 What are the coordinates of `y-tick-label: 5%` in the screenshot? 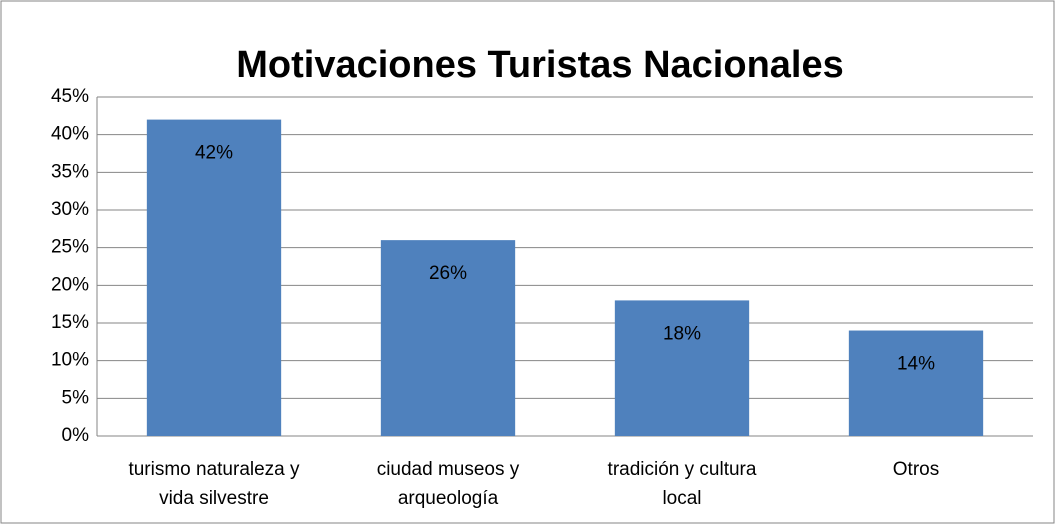 It's located at (76, 397).